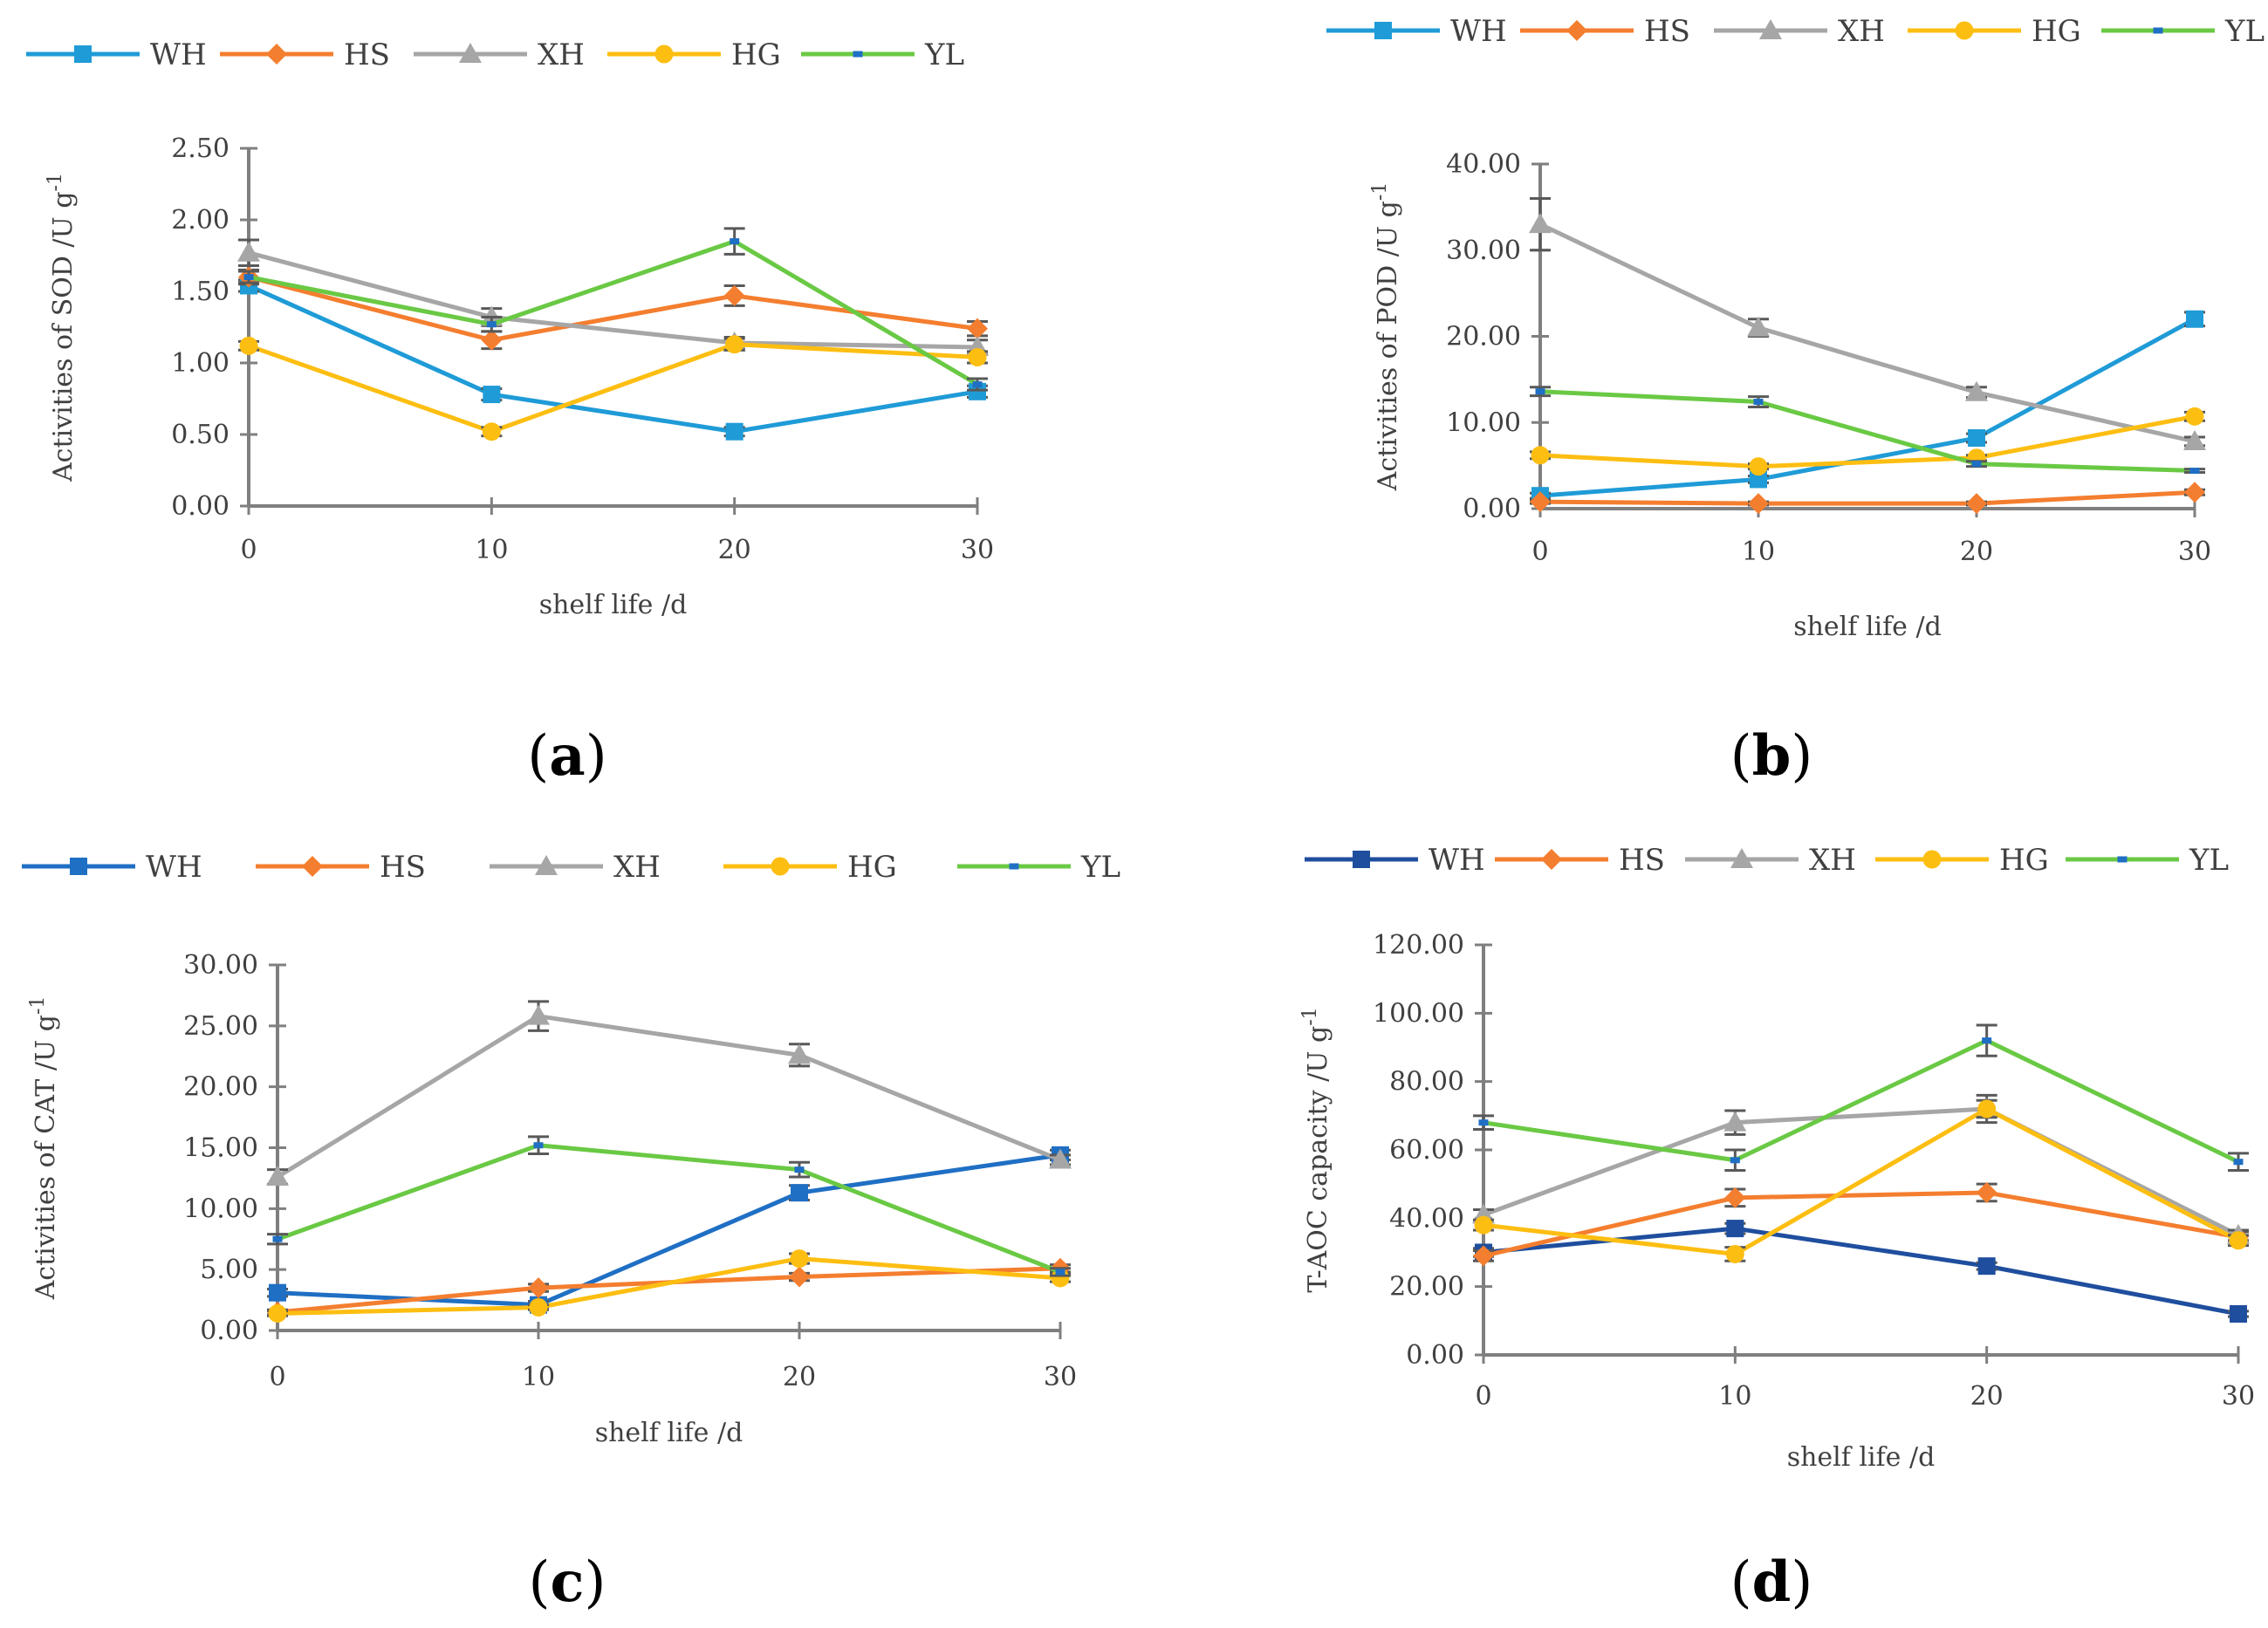 The image size is (2268, 1628). I want to click on series-XH, so click(669, 1093).